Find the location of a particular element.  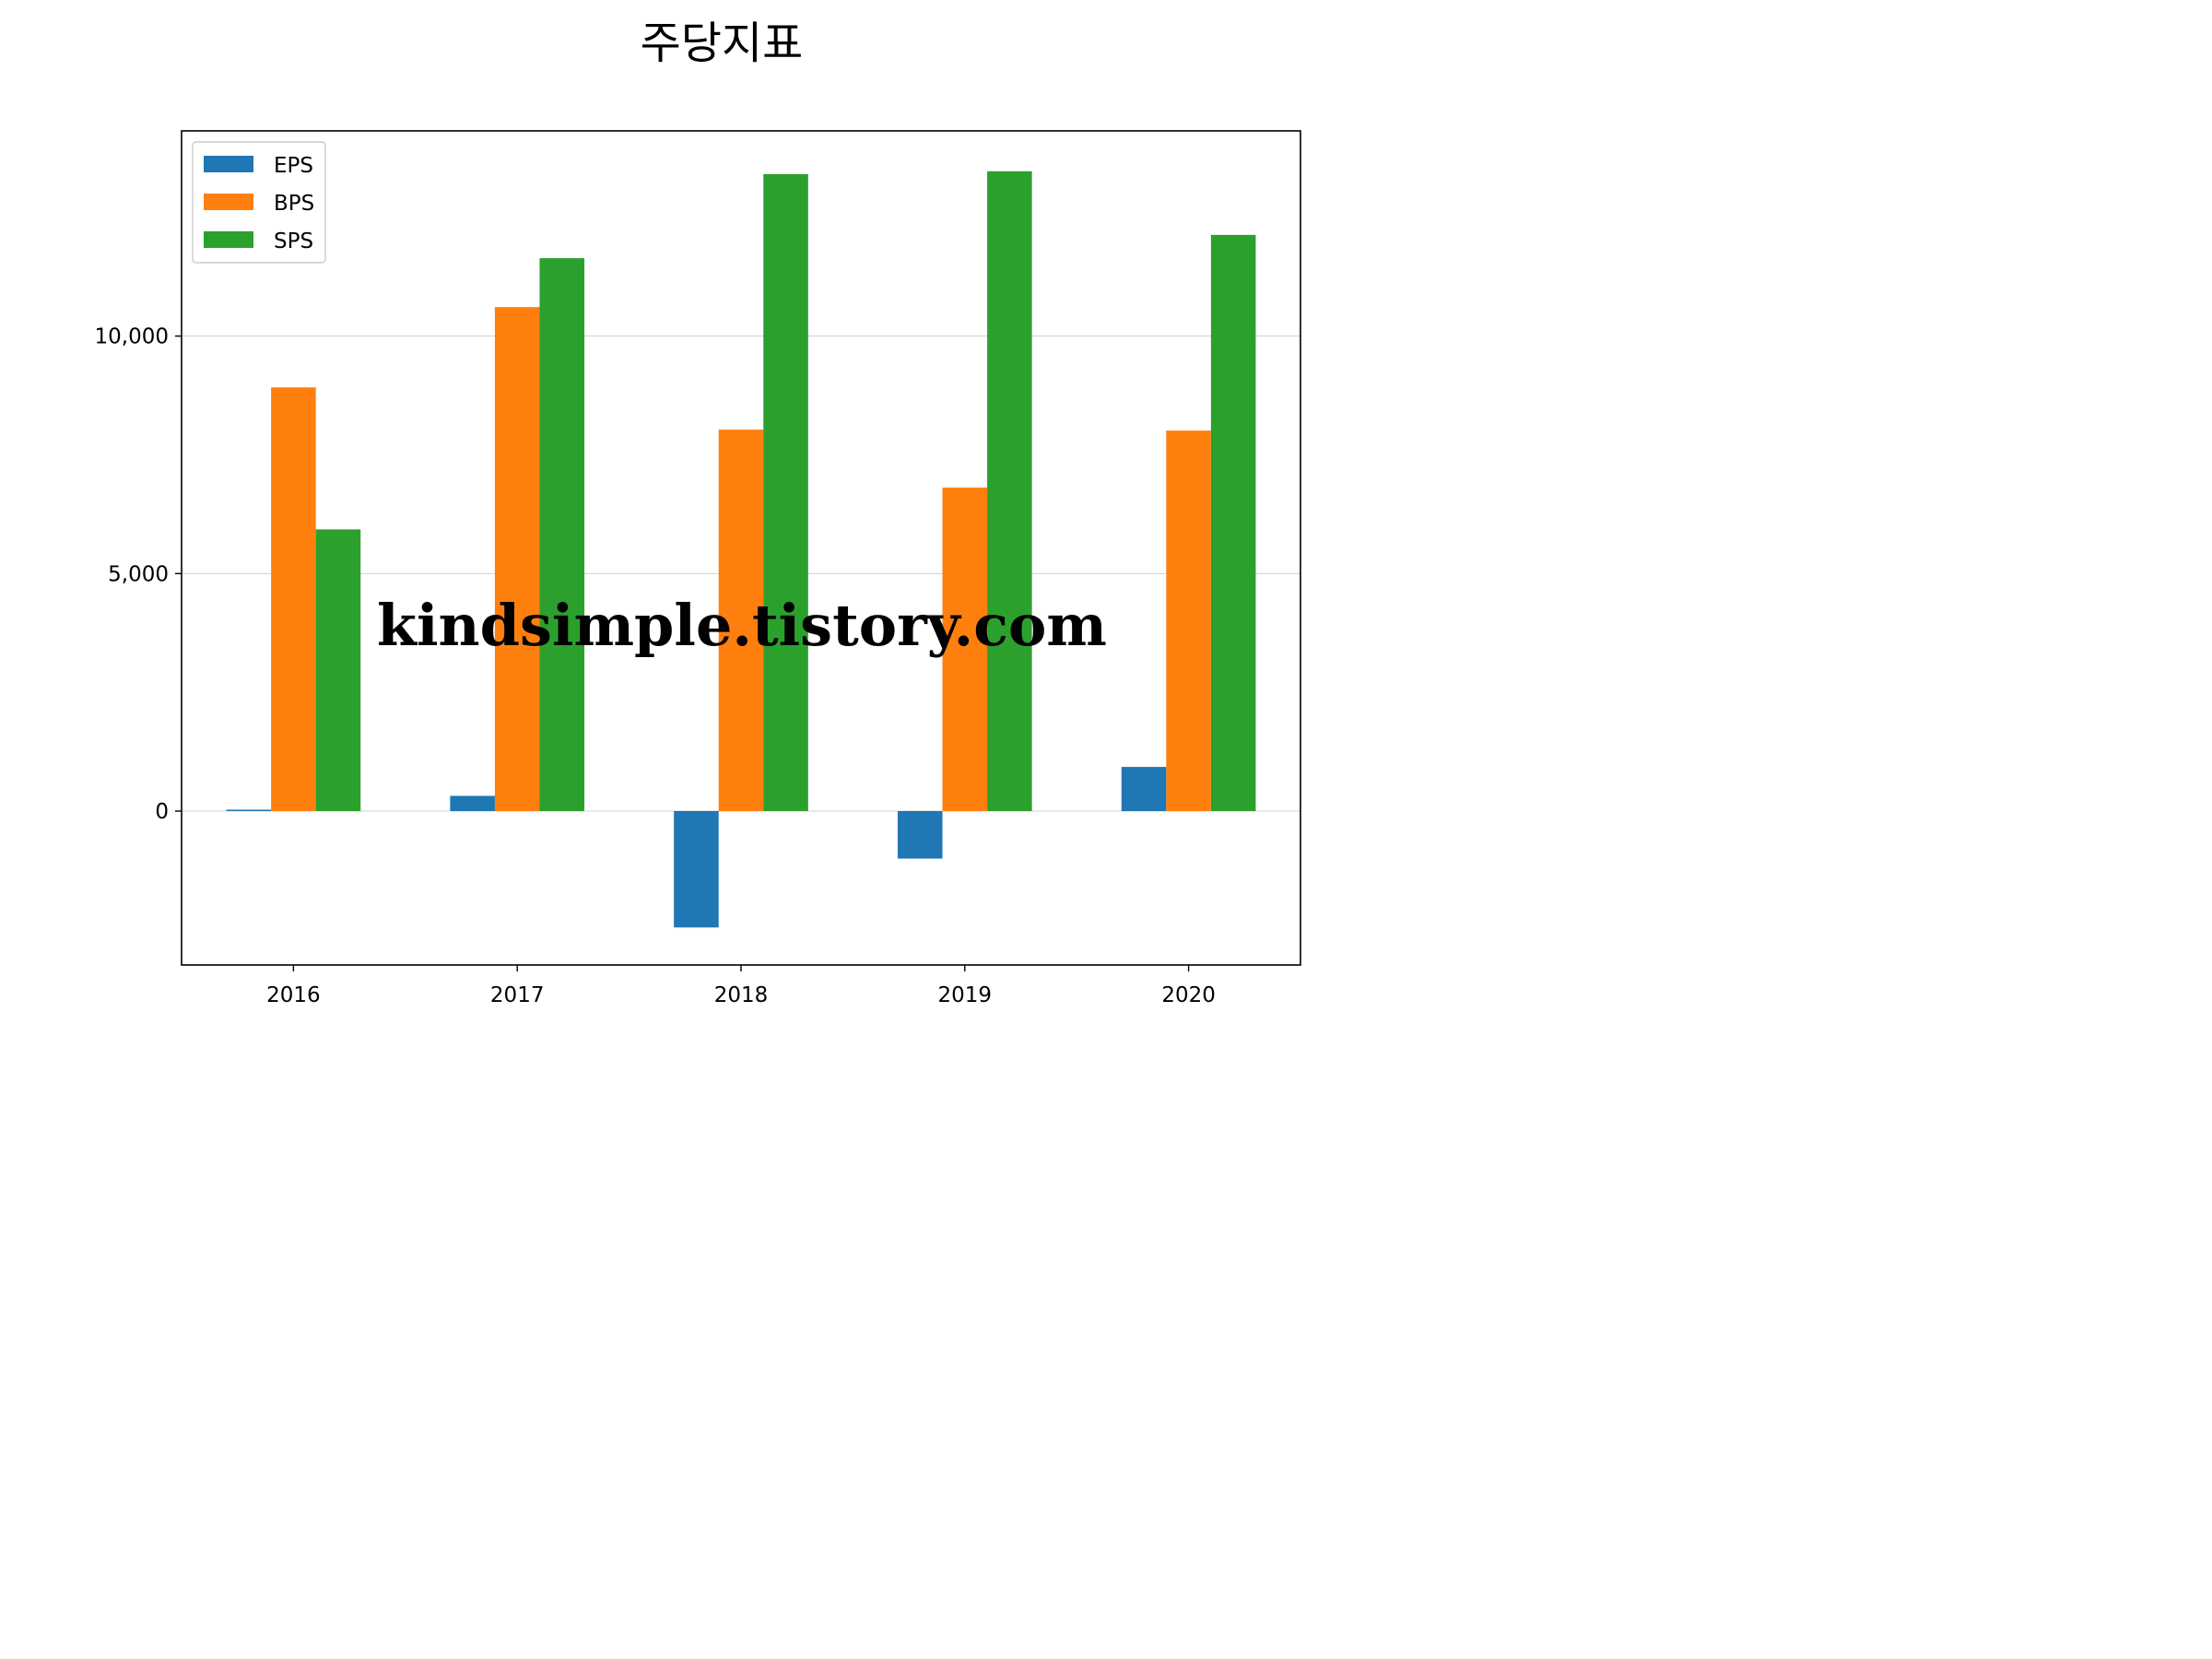

legend-label-sps: SPS is located at coordinates (293, 241).